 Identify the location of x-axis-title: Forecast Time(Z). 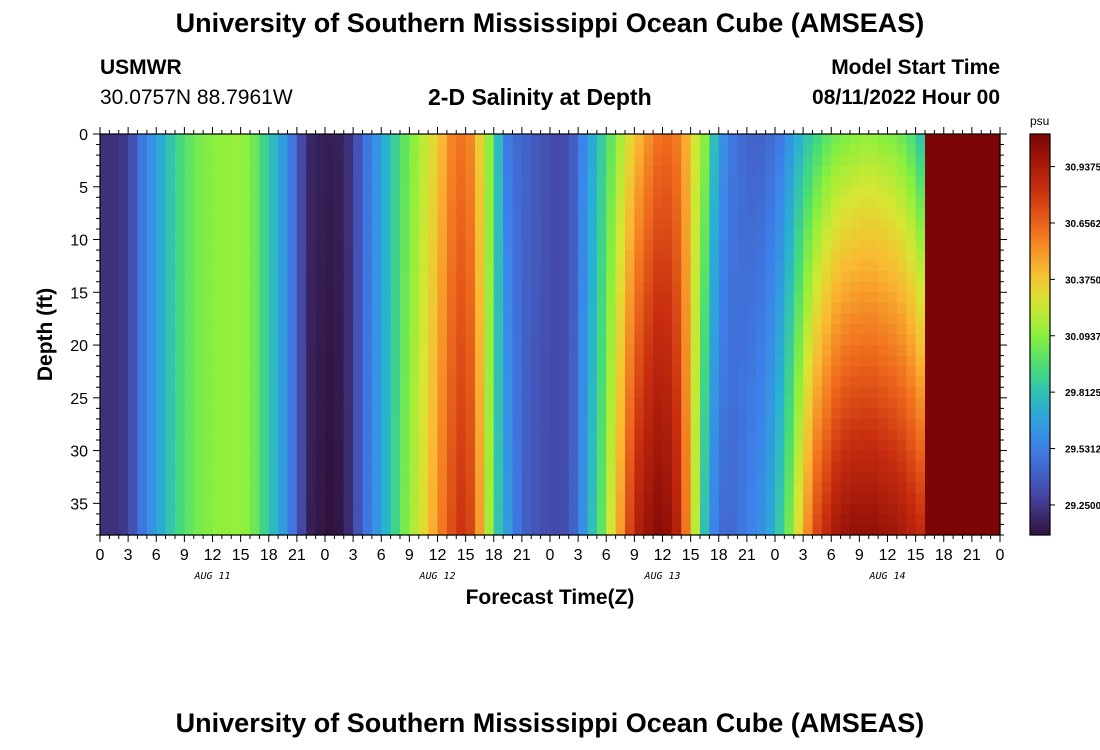
(550, 597).